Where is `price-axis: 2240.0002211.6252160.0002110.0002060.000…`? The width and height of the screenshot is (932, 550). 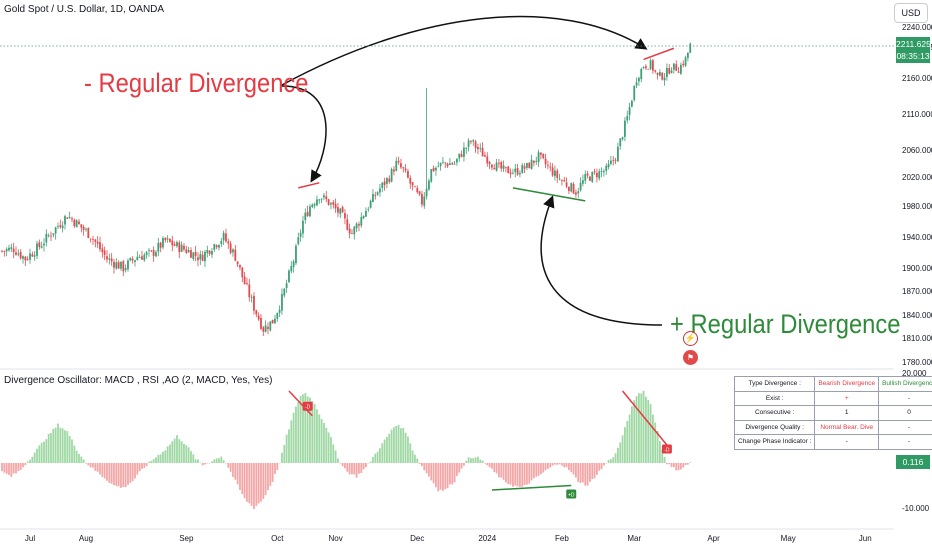
price-axis: 2240.0002211.6252160.0002110.0002060.000… is located at coordinates (917, 195).